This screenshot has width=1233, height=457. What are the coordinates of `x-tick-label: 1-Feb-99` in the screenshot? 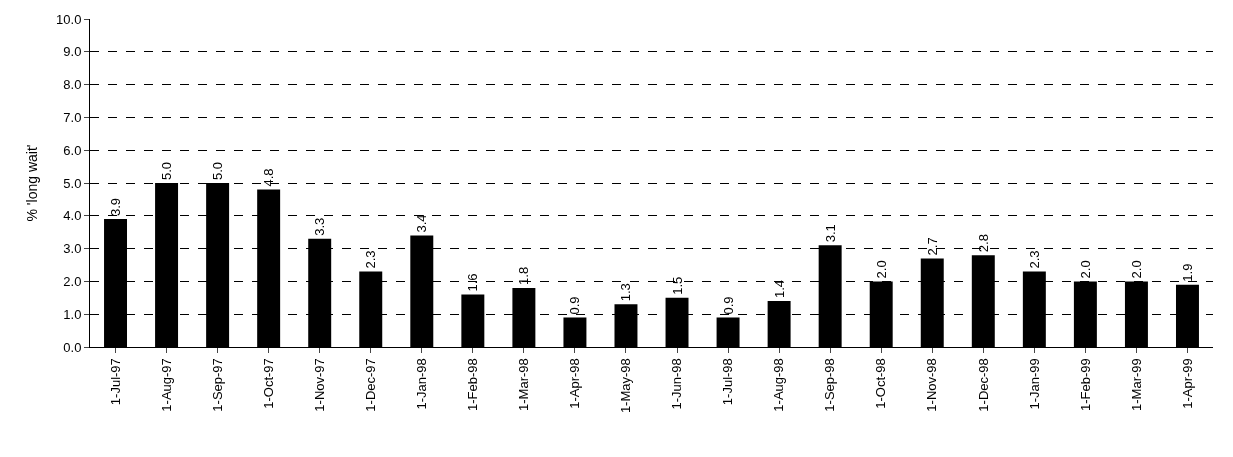 It's located at (1085, 384).